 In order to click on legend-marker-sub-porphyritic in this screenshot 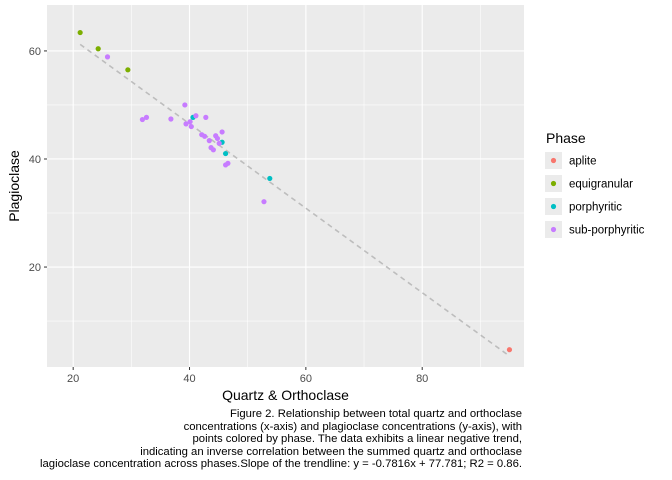, I will do `click(553, 229)`.